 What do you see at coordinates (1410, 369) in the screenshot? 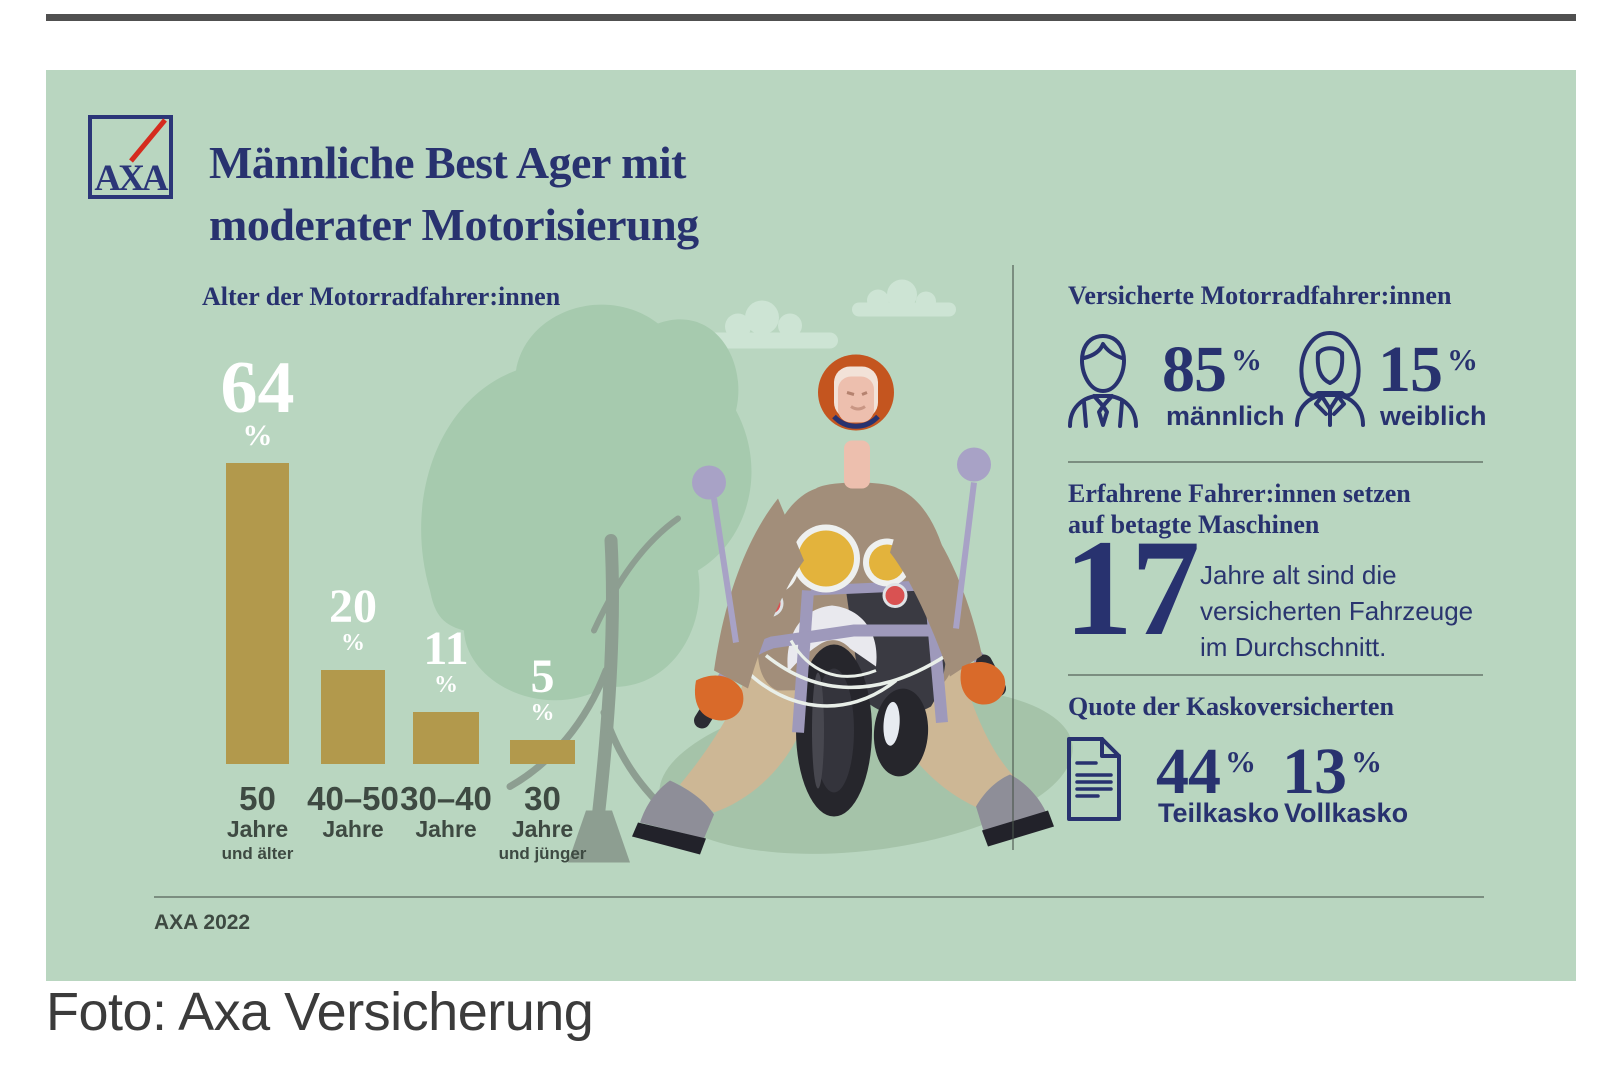
I see `female-share-value: 15` at bounding box center [1410, 369].